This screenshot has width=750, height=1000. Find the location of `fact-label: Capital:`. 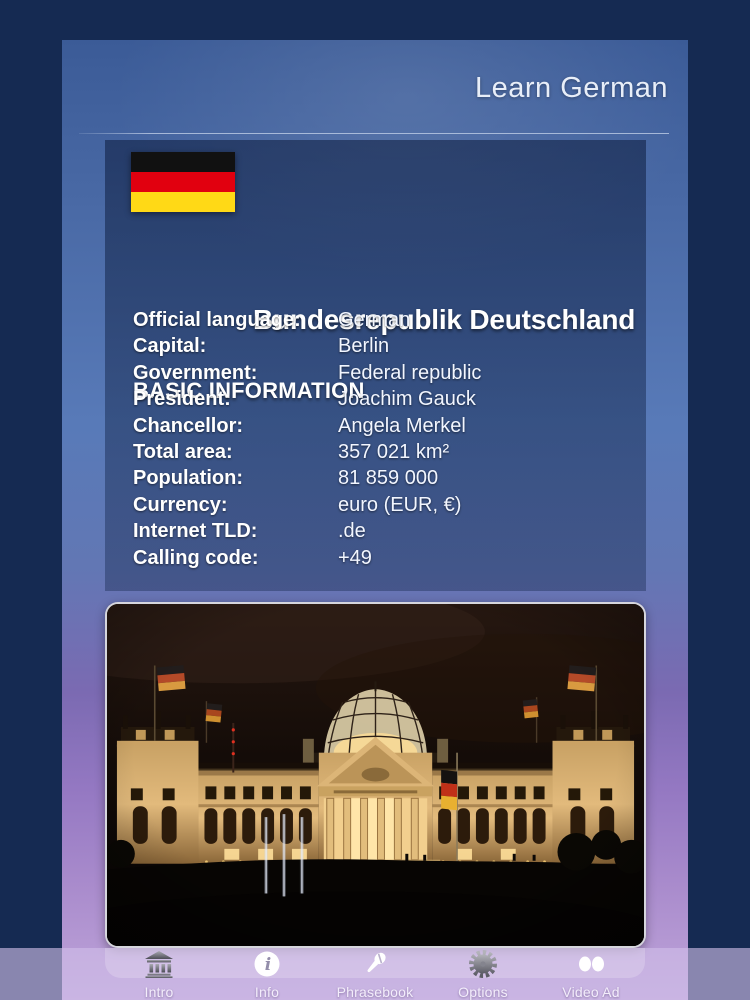

fact-label: Capital: is located at coordinates (170, 346).